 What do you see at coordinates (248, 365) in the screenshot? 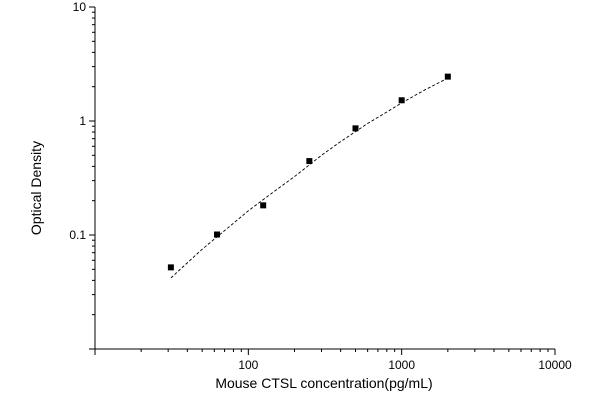
I see `x-tick-label: 100` at bounding box center [248, 365].